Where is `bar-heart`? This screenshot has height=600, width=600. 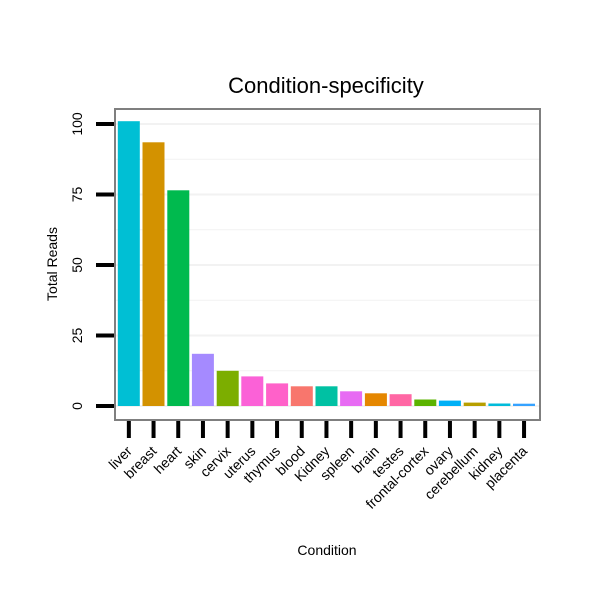
bar-heart is located at coordinates (178, 298).